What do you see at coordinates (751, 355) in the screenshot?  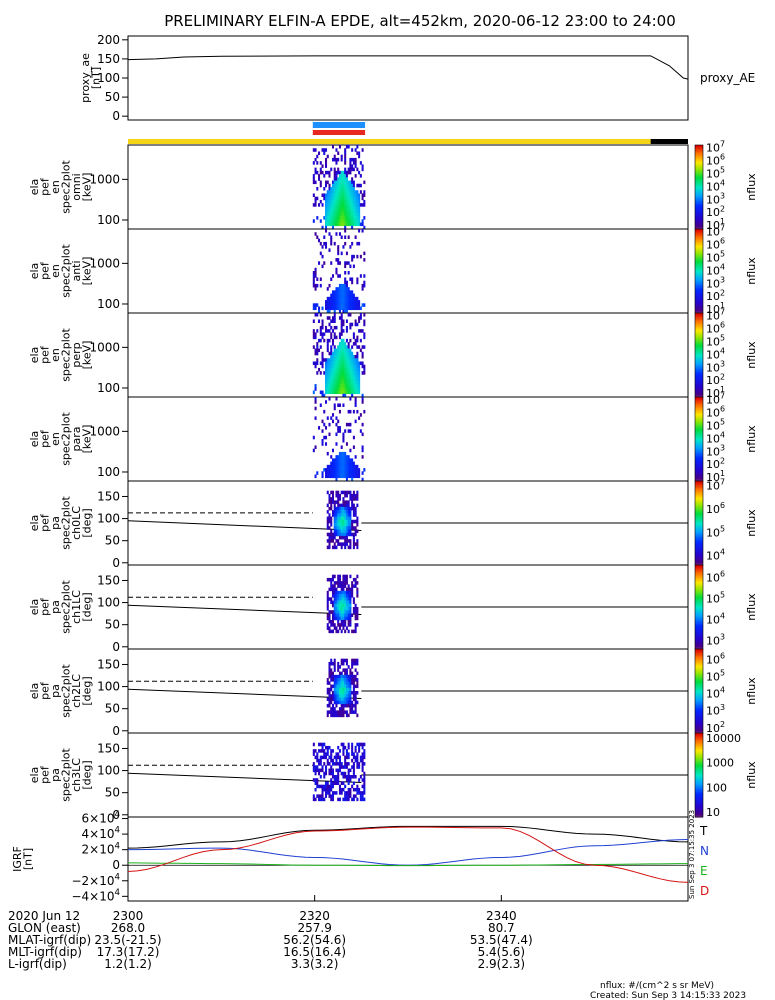 I see `colorbar-label-text: nflux` at bounding box center [751, 355].